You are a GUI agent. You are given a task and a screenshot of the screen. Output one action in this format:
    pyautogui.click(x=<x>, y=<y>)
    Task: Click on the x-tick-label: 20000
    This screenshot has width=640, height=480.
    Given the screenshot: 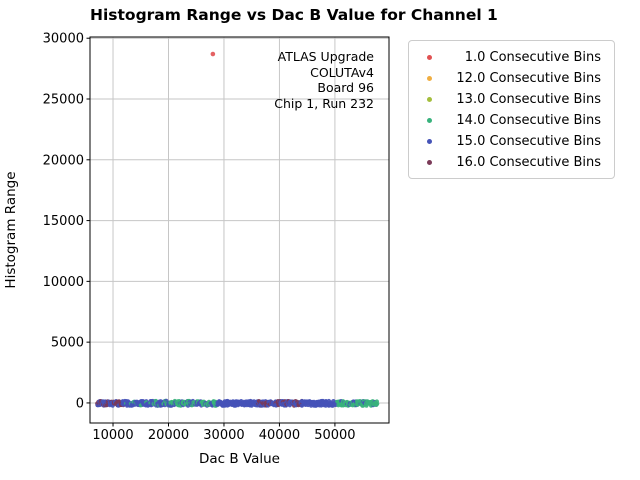 What is the action you would take?
    pyautogui.click(x=168, y=435)
    